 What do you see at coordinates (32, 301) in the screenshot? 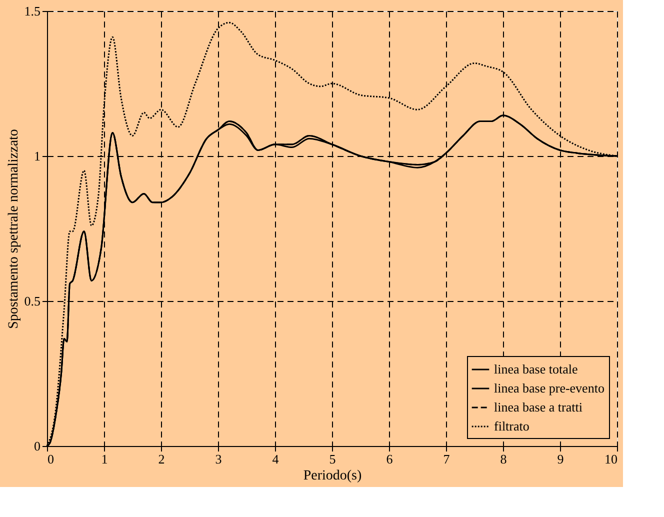
I see `y-tick-label: 0.5` at bounding box center [32, 301].